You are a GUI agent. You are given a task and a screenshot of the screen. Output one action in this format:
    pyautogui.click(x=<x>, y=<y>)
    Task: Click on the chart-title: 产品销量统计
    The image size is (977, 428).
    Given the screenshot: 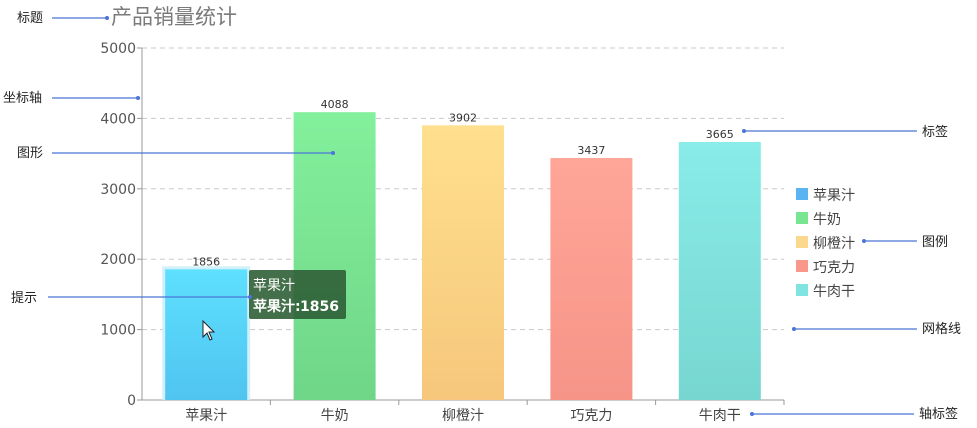 What is the action you would take?
    pyautogui.click(x=174, y=17)
    